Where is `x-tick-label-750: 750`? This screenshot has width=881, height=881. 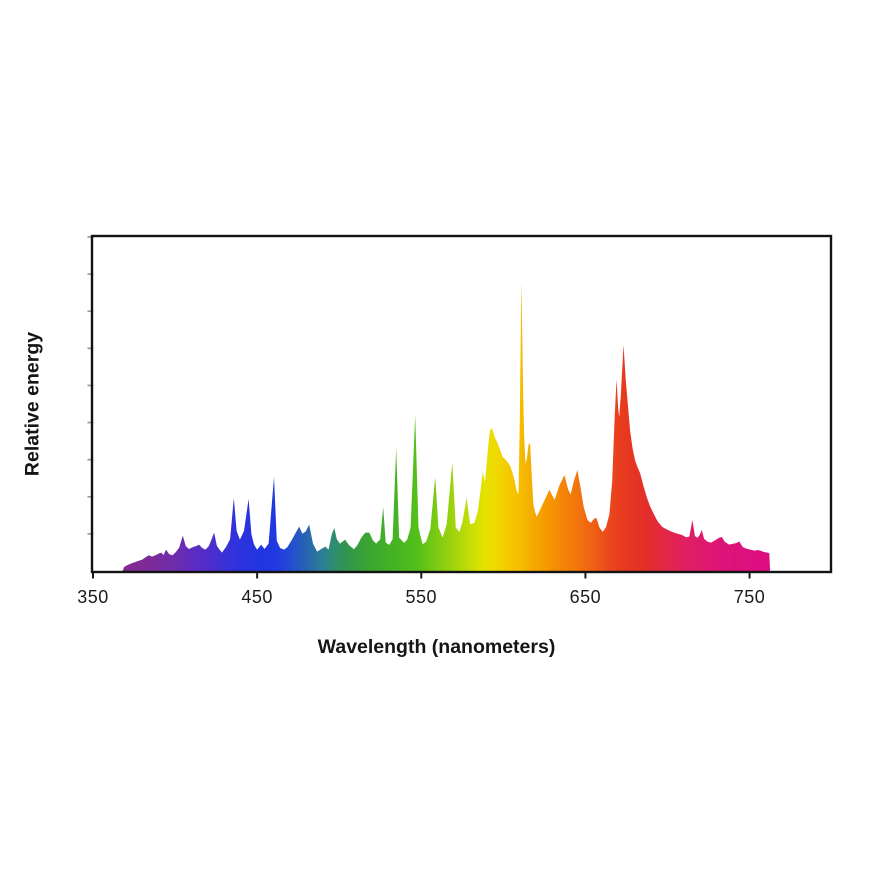
x-tick-label-750: 750 is located at coordinates (749, 597).